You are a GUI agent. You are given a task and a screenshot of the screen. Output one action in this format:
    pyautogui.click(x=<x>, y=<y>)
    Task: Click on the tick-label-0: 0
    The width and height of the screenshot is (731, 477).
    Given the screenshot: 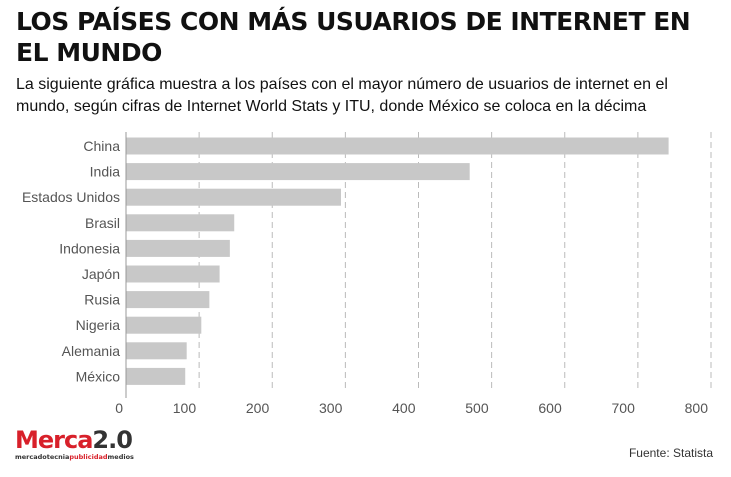 What is the action you would take?
    pyautogui.click(x=119, y=408)
    